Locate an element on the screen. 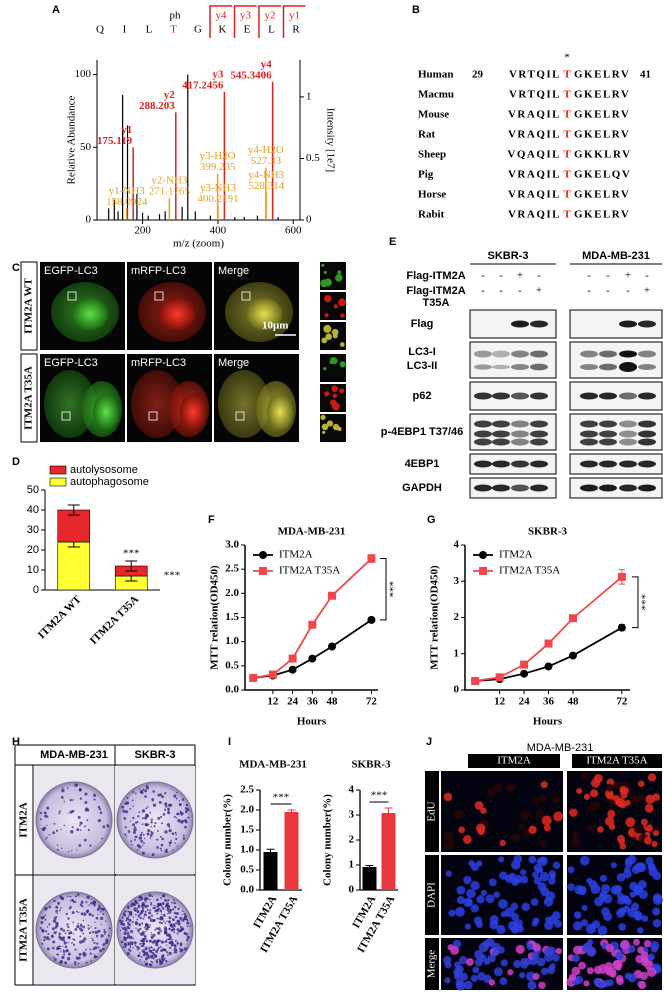  y-axis-label: Colony number(%) is located at coordinates (228, 840).